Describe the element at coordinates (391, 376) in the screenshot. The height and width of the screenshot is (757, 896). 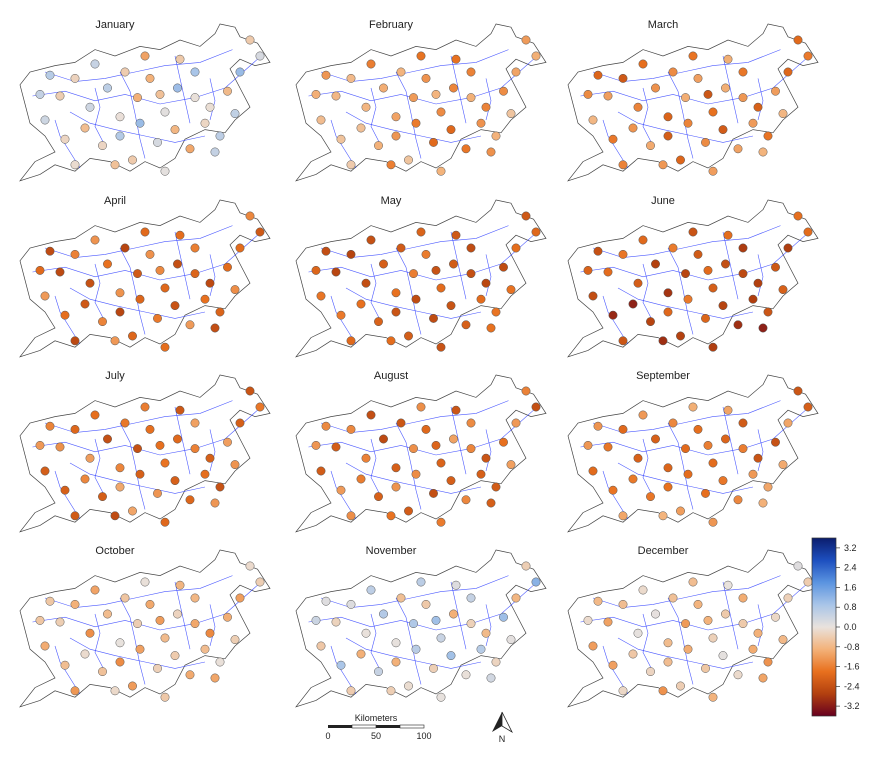
I see `panel-title: August` at that location.